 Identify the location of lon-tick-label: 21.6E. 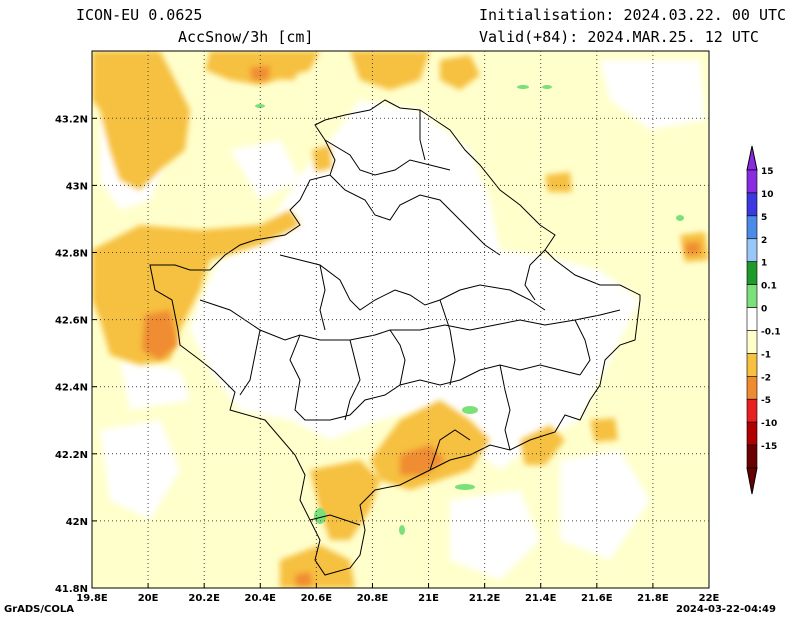
(597, 598).